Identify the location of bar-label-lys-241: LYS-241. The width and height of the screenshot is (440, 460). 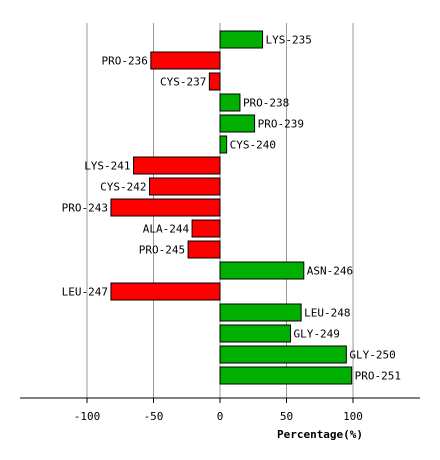
(107, 166).